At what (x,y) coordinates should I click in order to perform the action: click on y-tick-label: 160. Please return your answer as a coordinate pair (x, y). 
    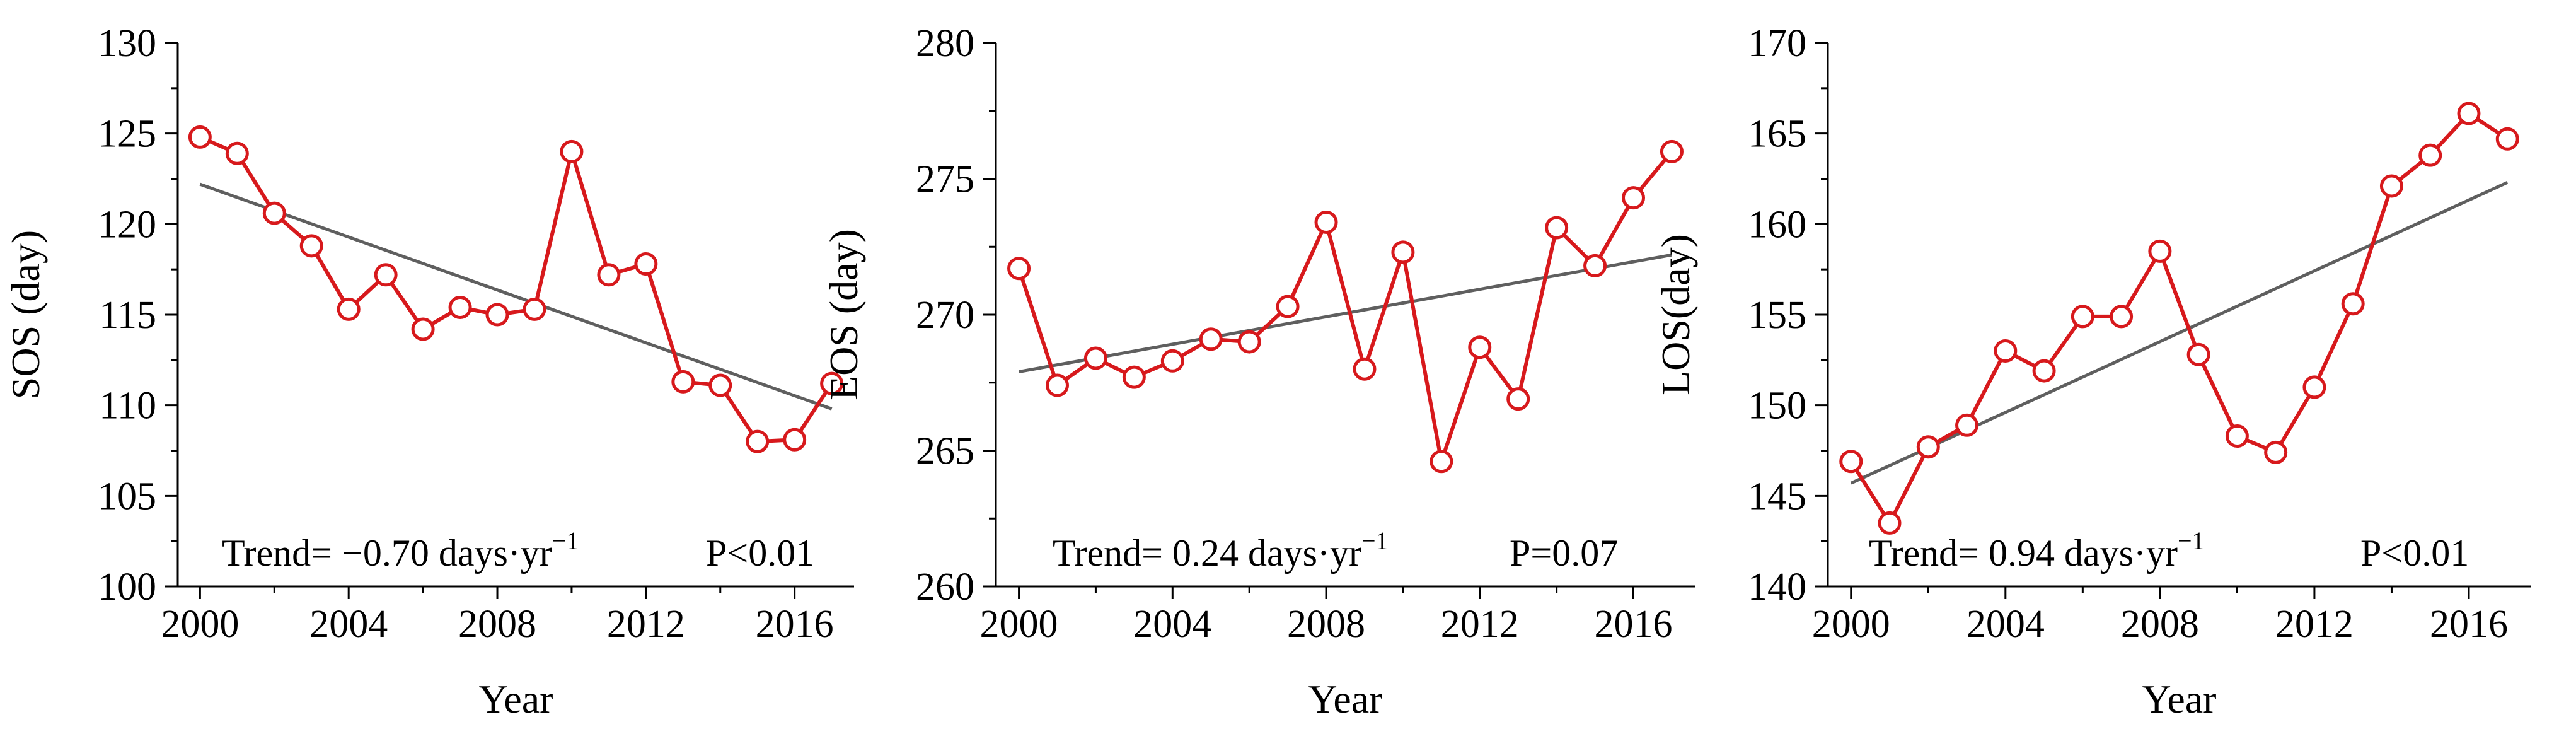
    Looking at the image, I should click on (1777, 224).